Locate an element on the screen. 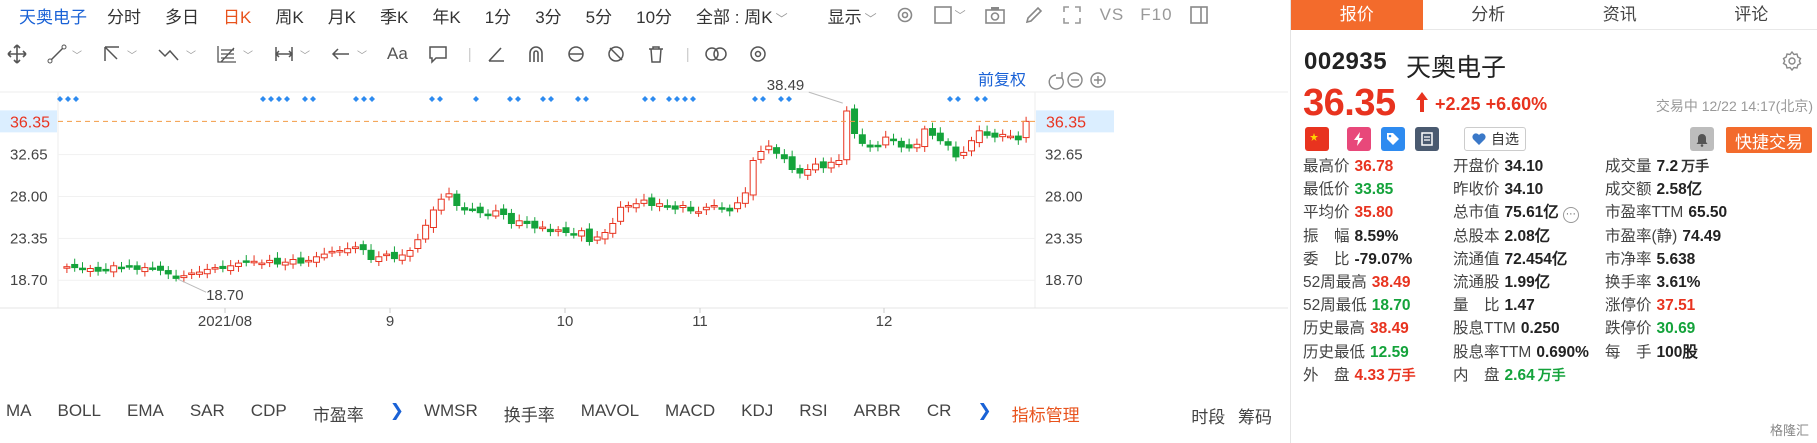 Image resolution: width=1817 pixels, height=443 pixels. tab-comments: 评论 is located at coordinates (1751, 14).